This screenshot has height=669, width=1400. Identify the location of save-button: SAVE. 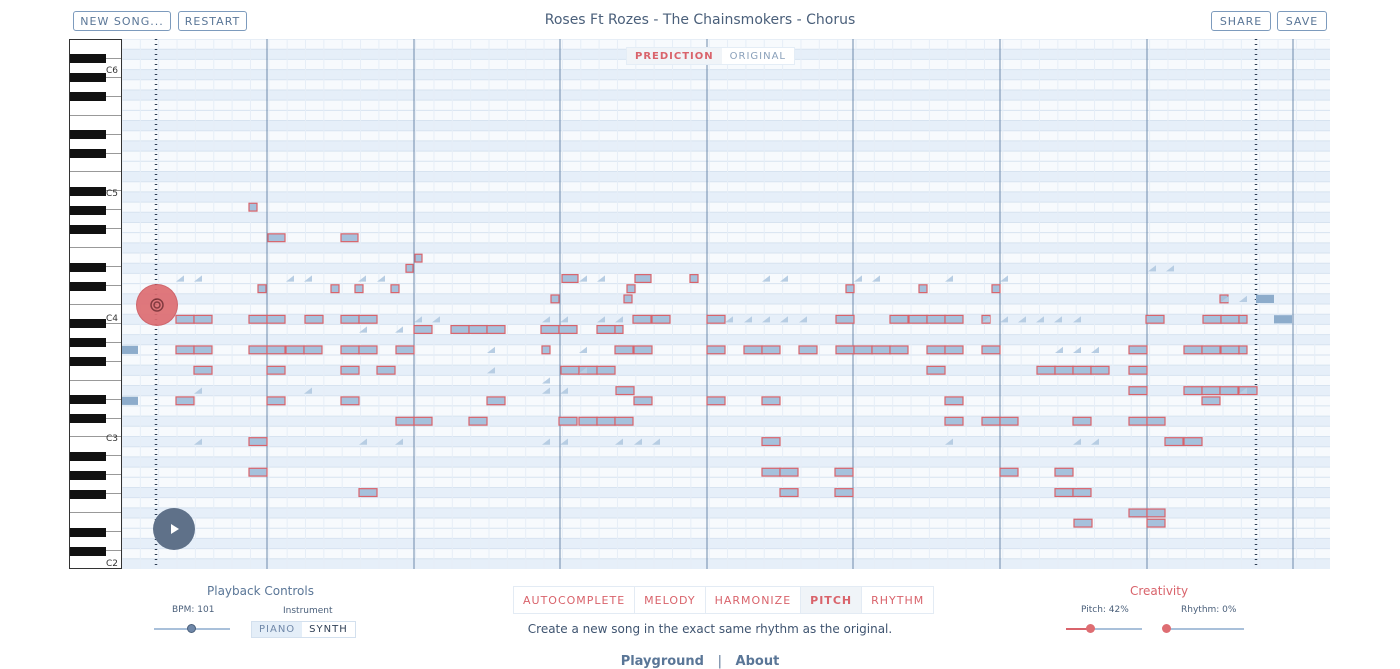
(1302, 21).